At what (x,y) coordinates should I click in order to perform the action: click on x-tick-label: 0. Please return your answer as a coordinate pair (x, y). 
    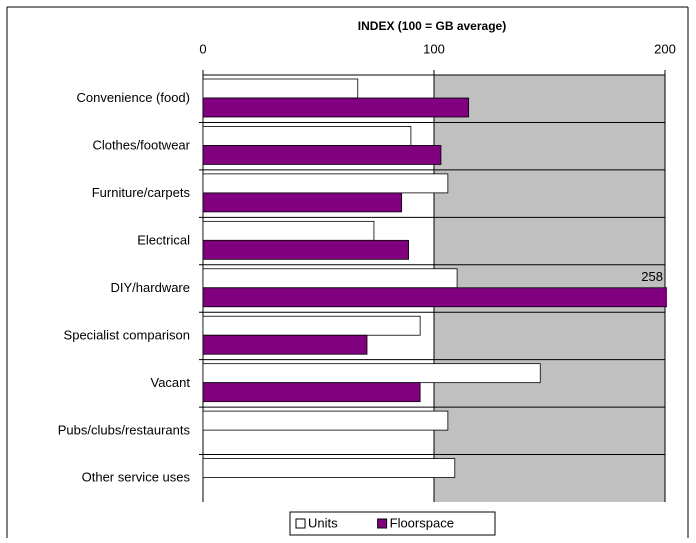
    Looking at the image, I should click on (202, 48).